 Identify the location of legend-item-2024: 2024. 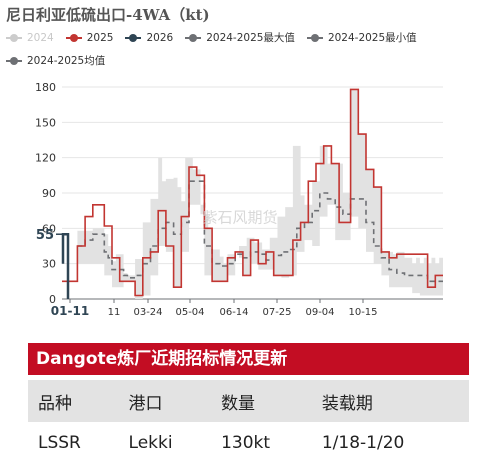
(30, 38).